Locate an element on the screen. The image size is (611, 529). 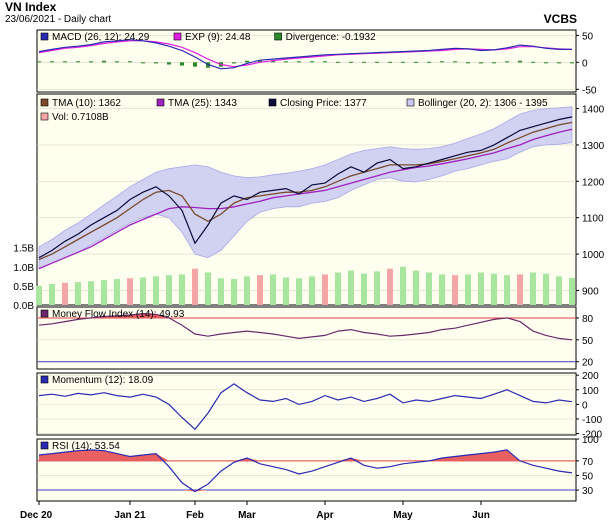
volume-tick-label-3: 0.0B is located at coordinates (23, 306).